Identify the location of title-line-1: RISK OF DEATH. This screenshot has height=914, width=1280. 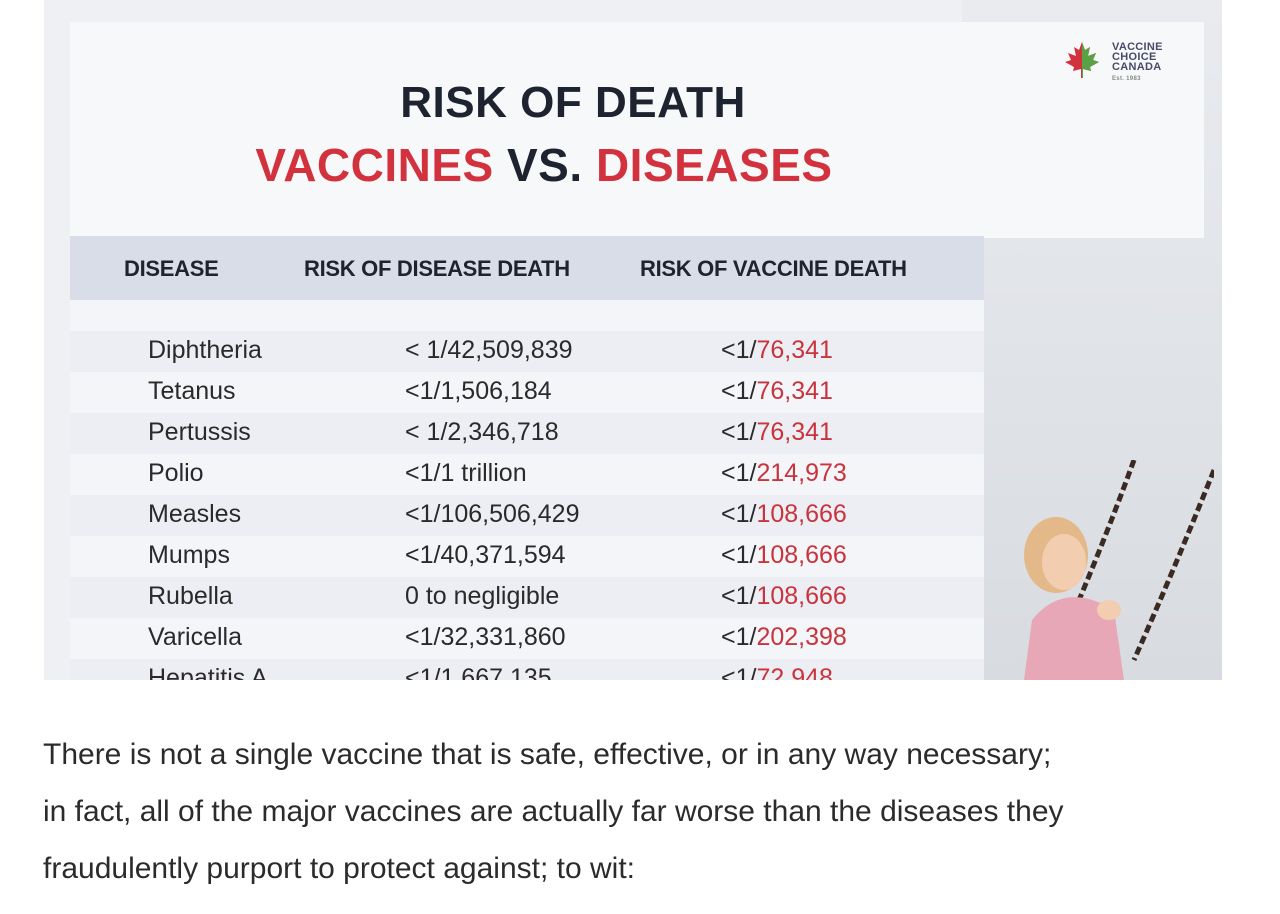
(573, 102).